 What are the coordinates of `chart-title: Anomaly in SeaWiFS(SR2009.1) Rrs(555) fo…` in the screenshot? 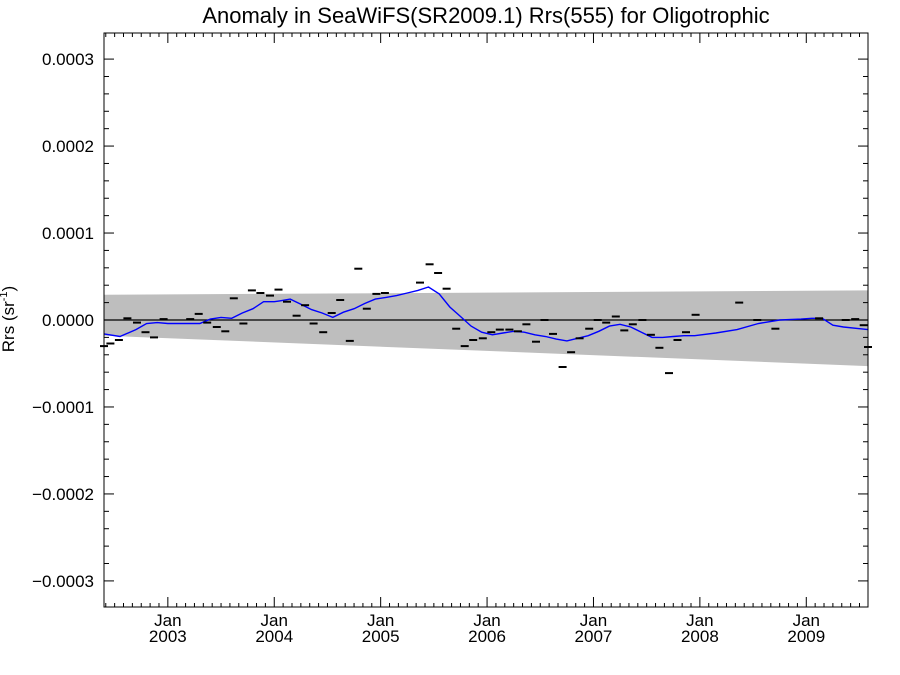 It's located at (485, 15).